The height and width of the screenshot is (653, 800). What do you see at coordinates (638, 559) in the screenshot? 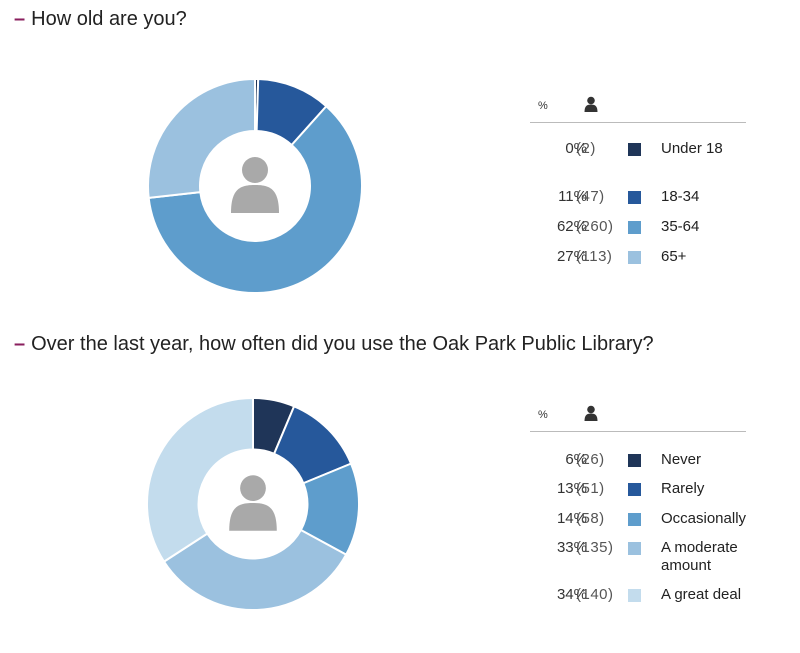
I see `legend-row: 33% (135) A moderate amount` at bounding box center [638, 559].